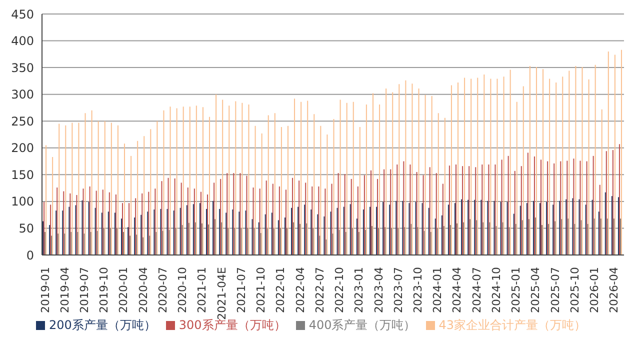 The image size is (632, 340). Describe the element at coordinates (281, 290) in the screenshot. I see `x-tick-label: 2022-01` at that location.